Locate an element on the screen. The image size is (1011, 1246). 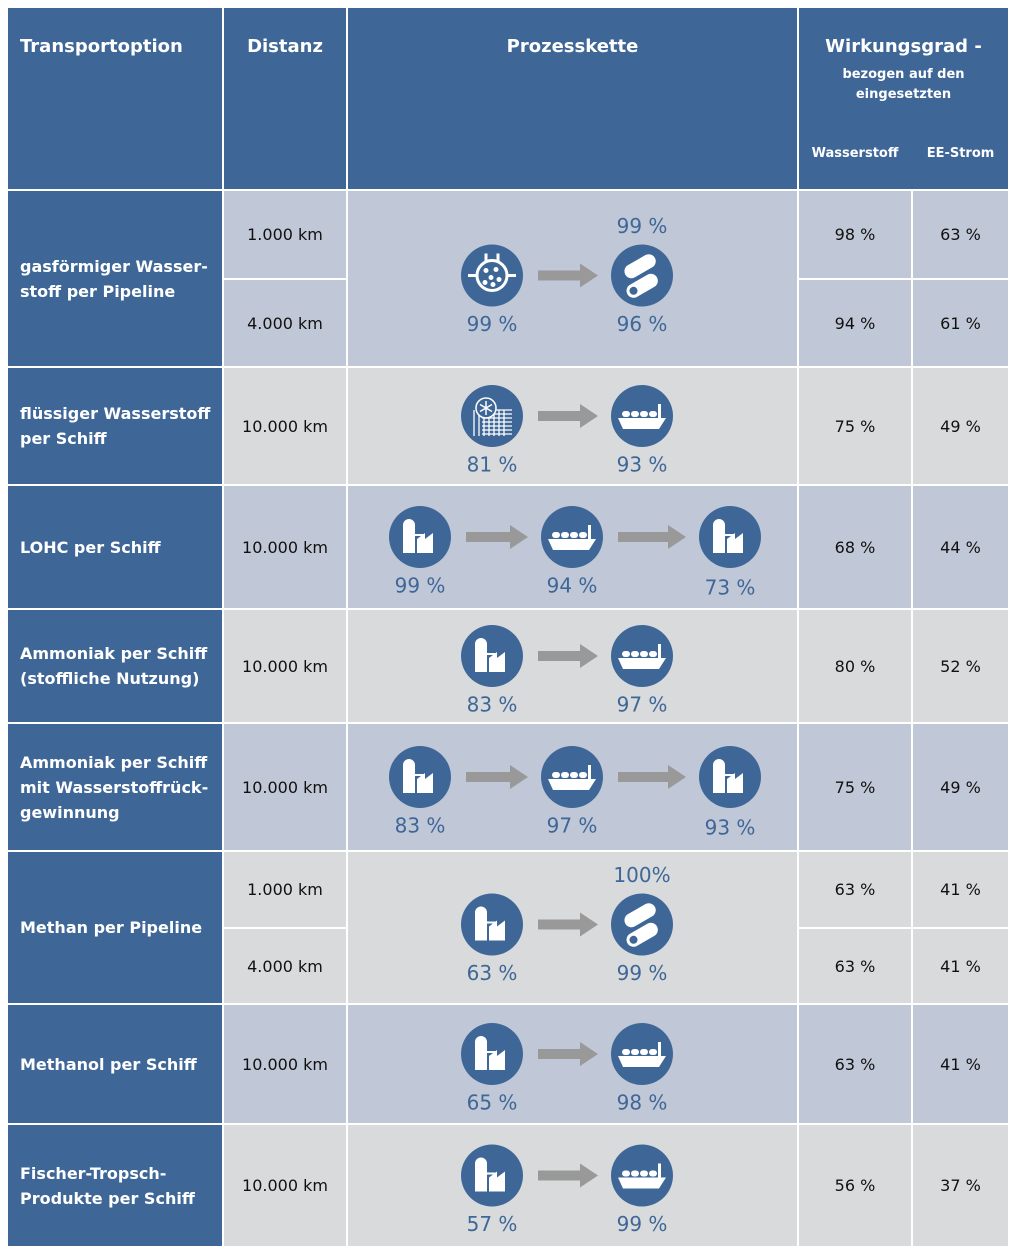
label-line: gasförmiger Wasser- is located at coordinates (114, 266).